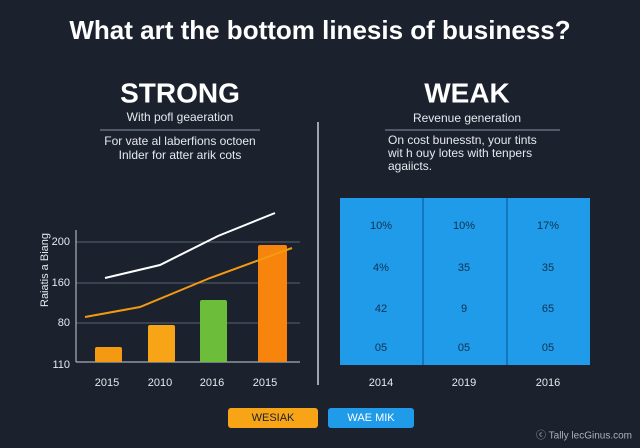 This screenshot has height=448, width=640. I want to click on table-cell: 4%, so click(381, 268).